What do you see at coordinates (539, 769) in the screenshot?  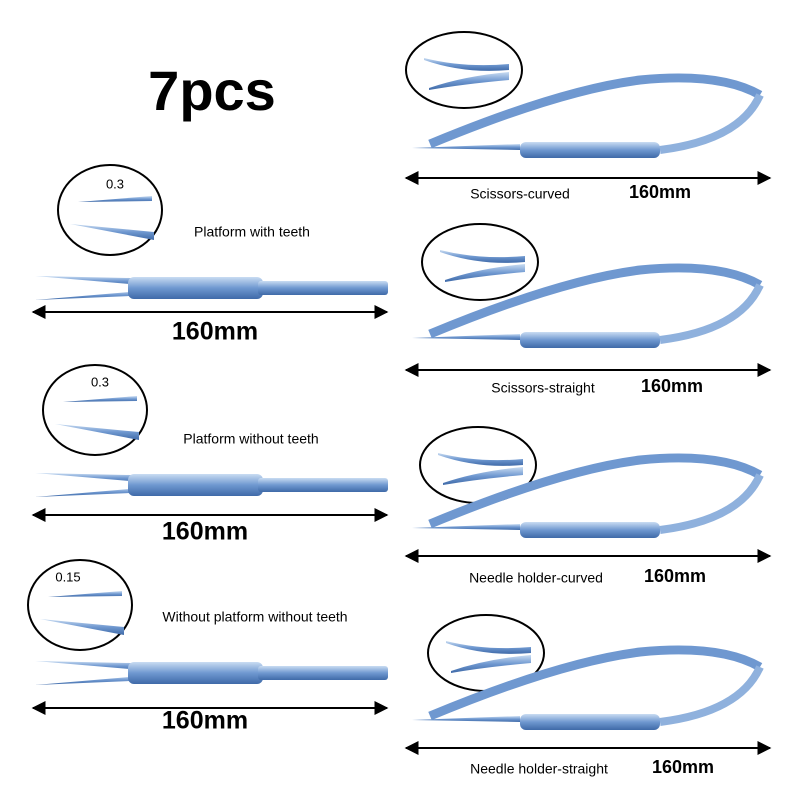 I see `instrument-name: Needle holder-straight` at bounding box center [539, 769].